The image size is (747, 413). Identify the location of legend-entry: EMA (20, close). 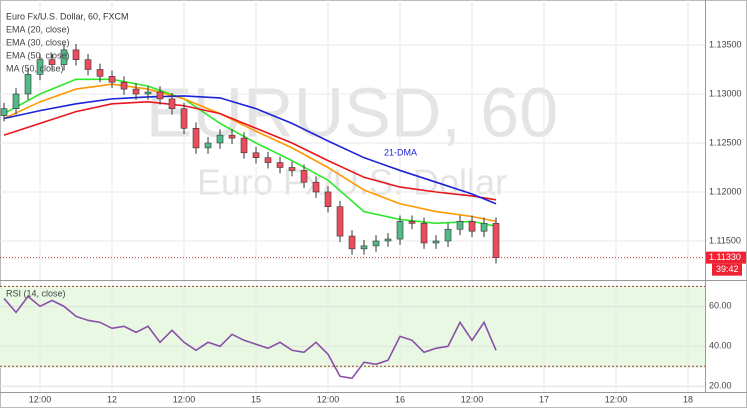
(38, 29).